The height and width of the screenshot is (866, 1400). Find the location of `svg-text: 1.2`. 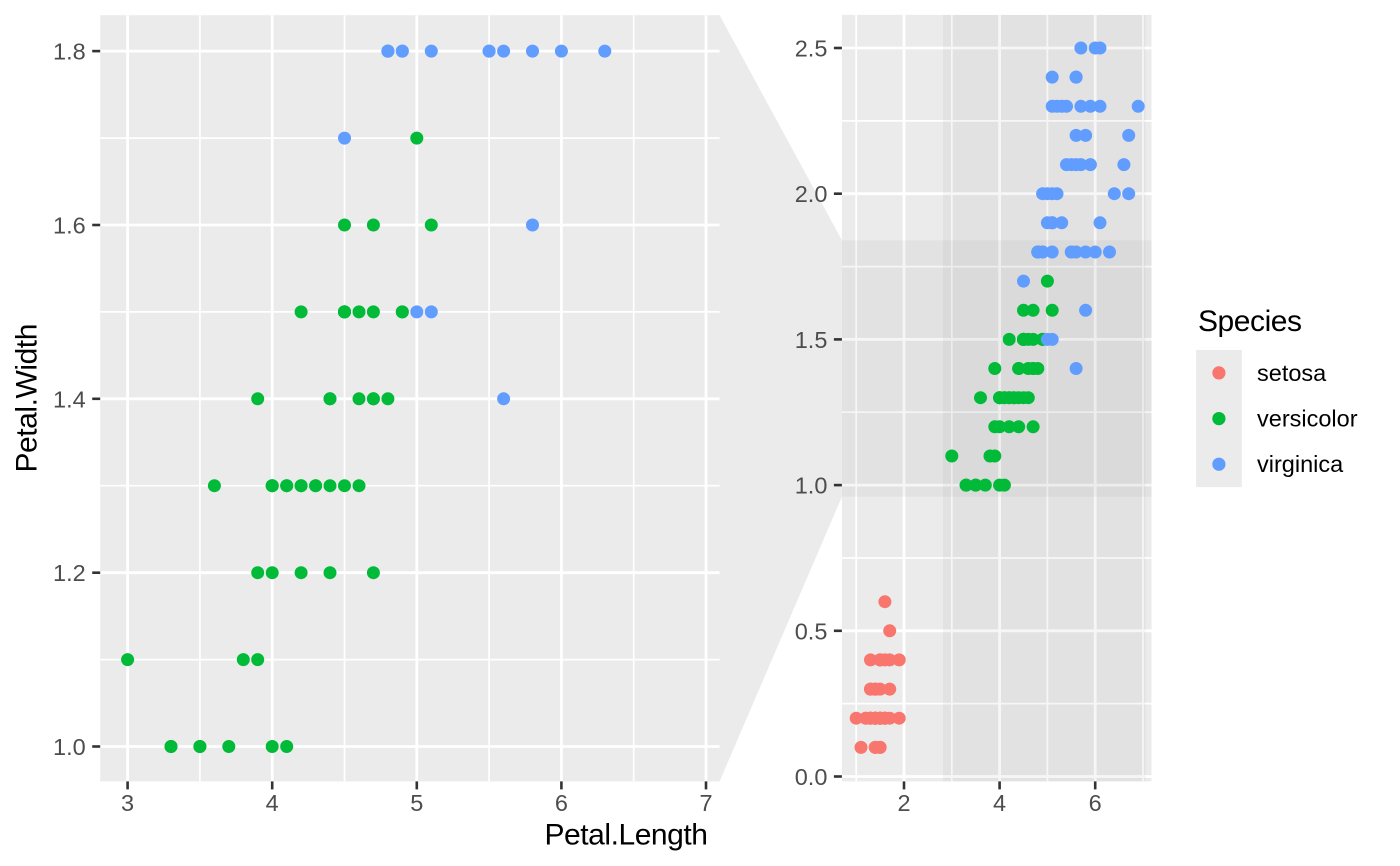

svg-text: 1.2 is located at coordinates (69, 573).